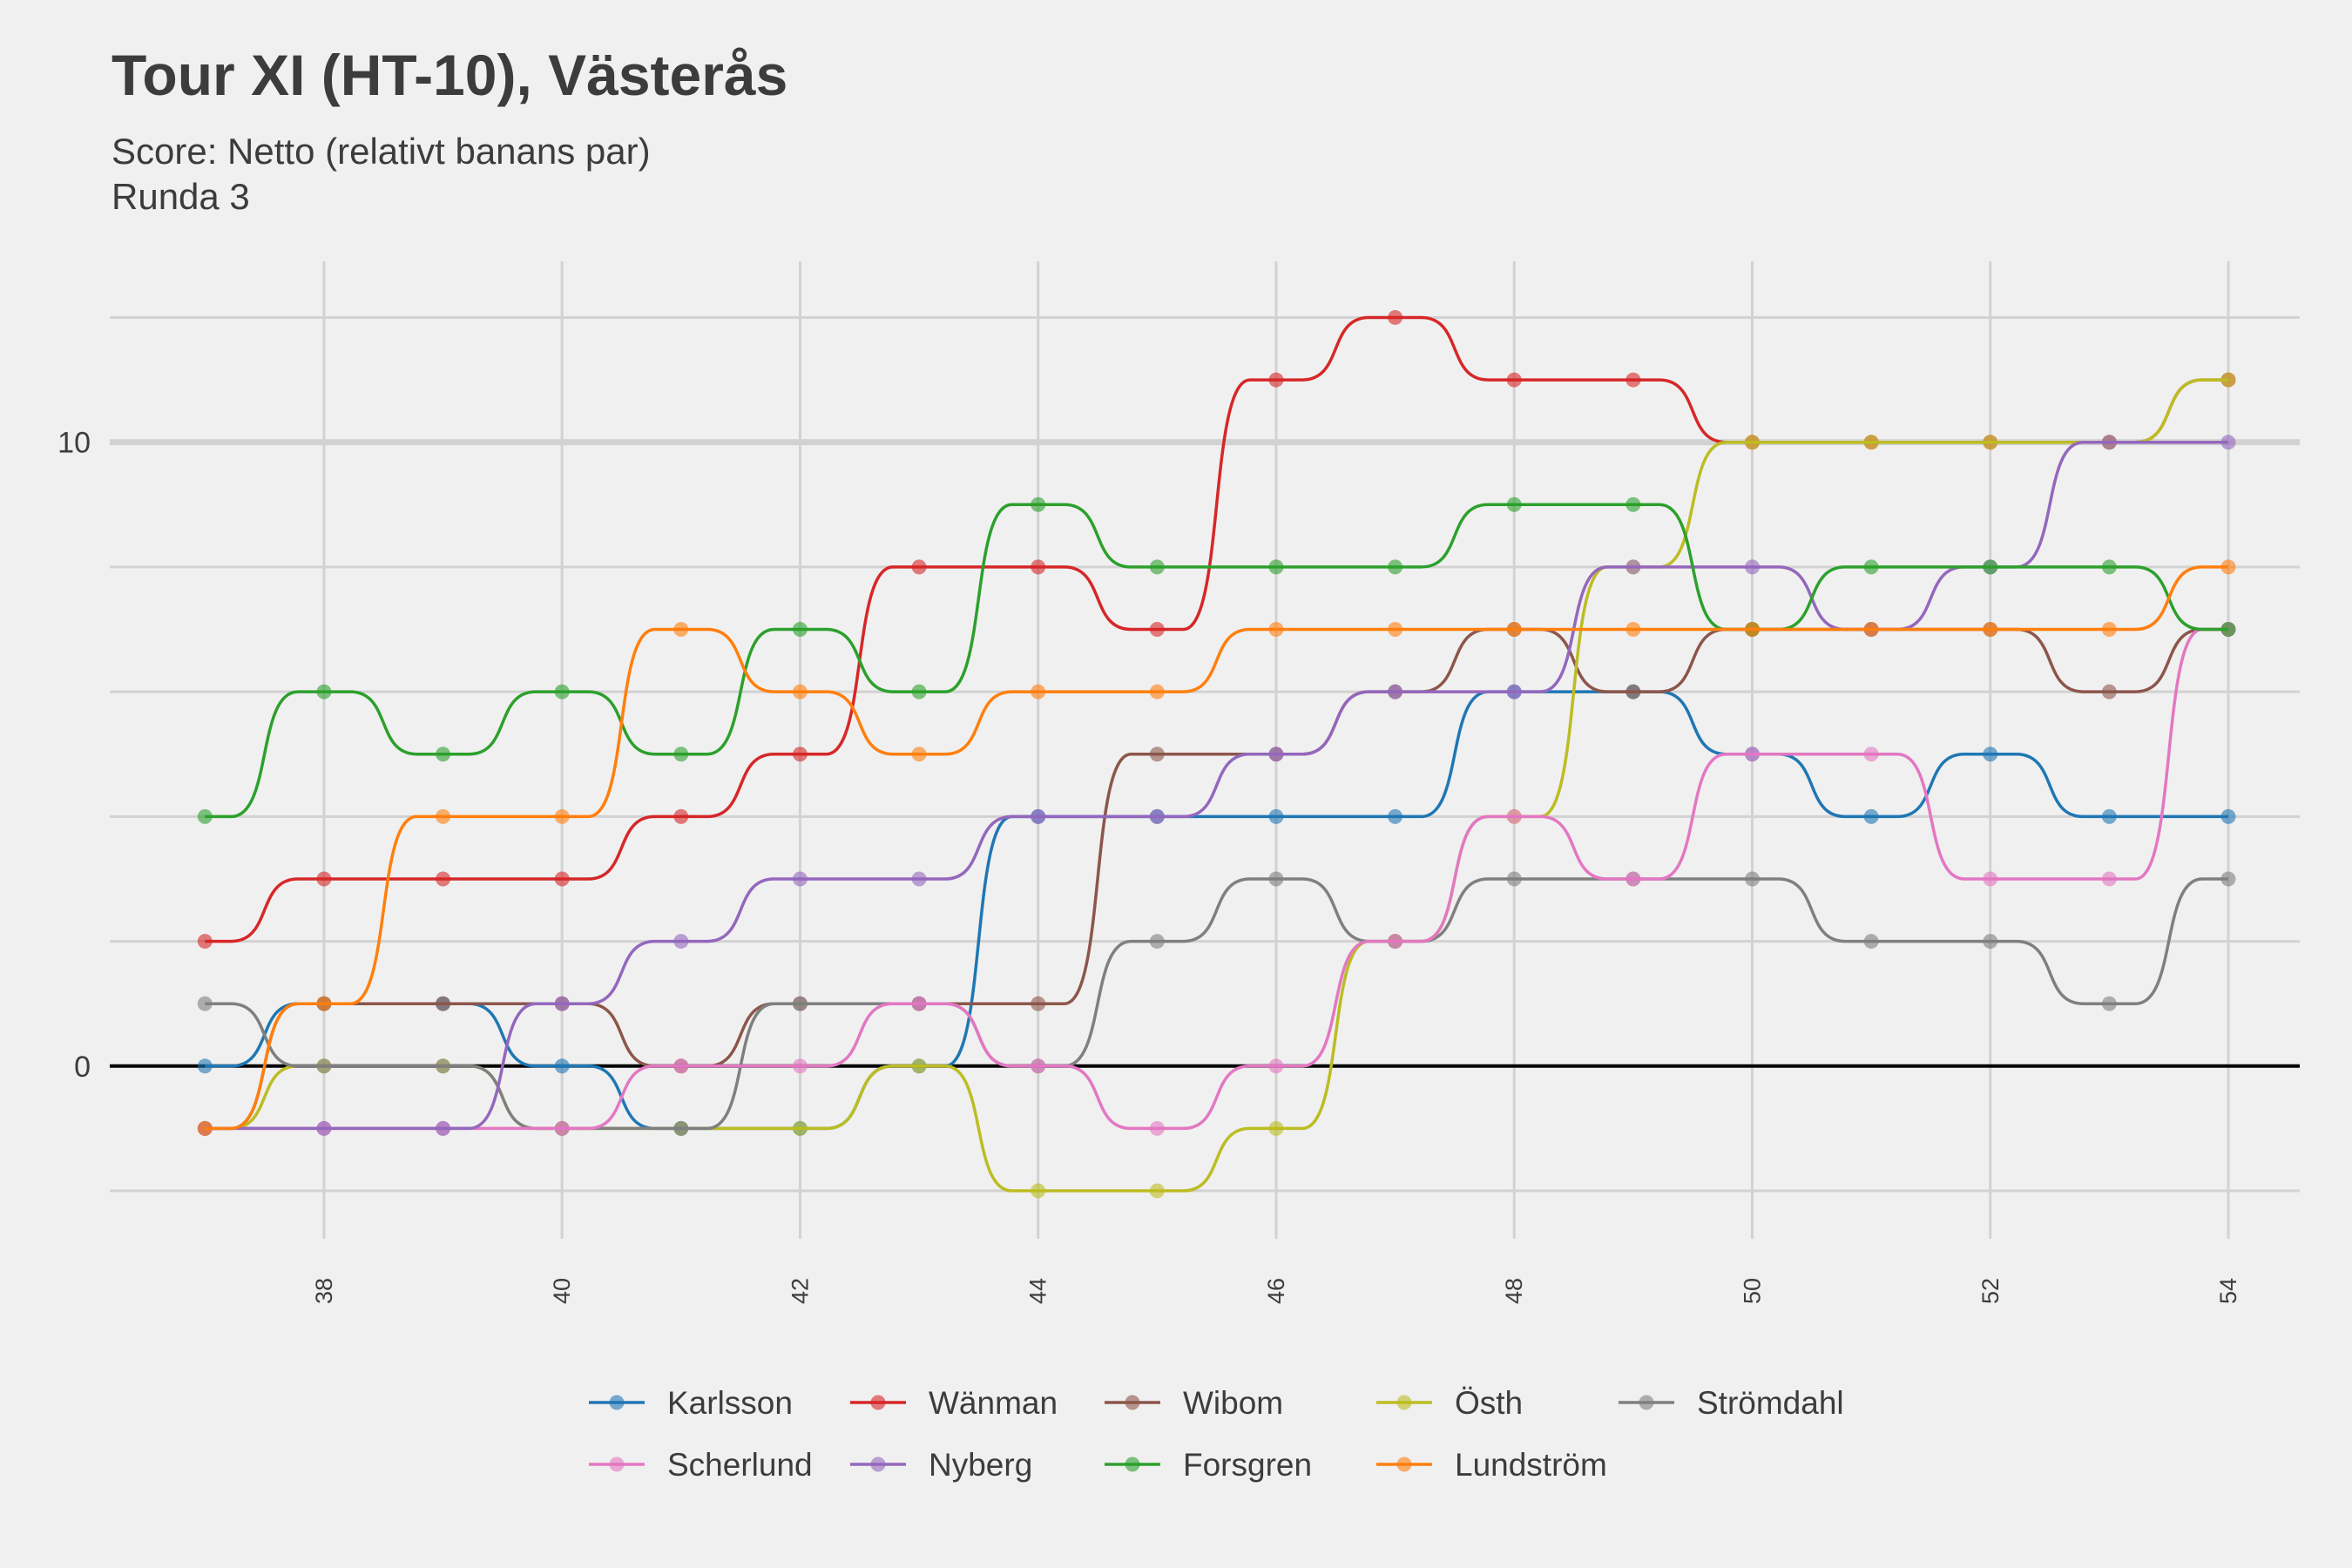 This screenshot has width=2352, height=1568. I want to click on legend-item-strömdahl: Strömdahl, so click(1732, 1403).